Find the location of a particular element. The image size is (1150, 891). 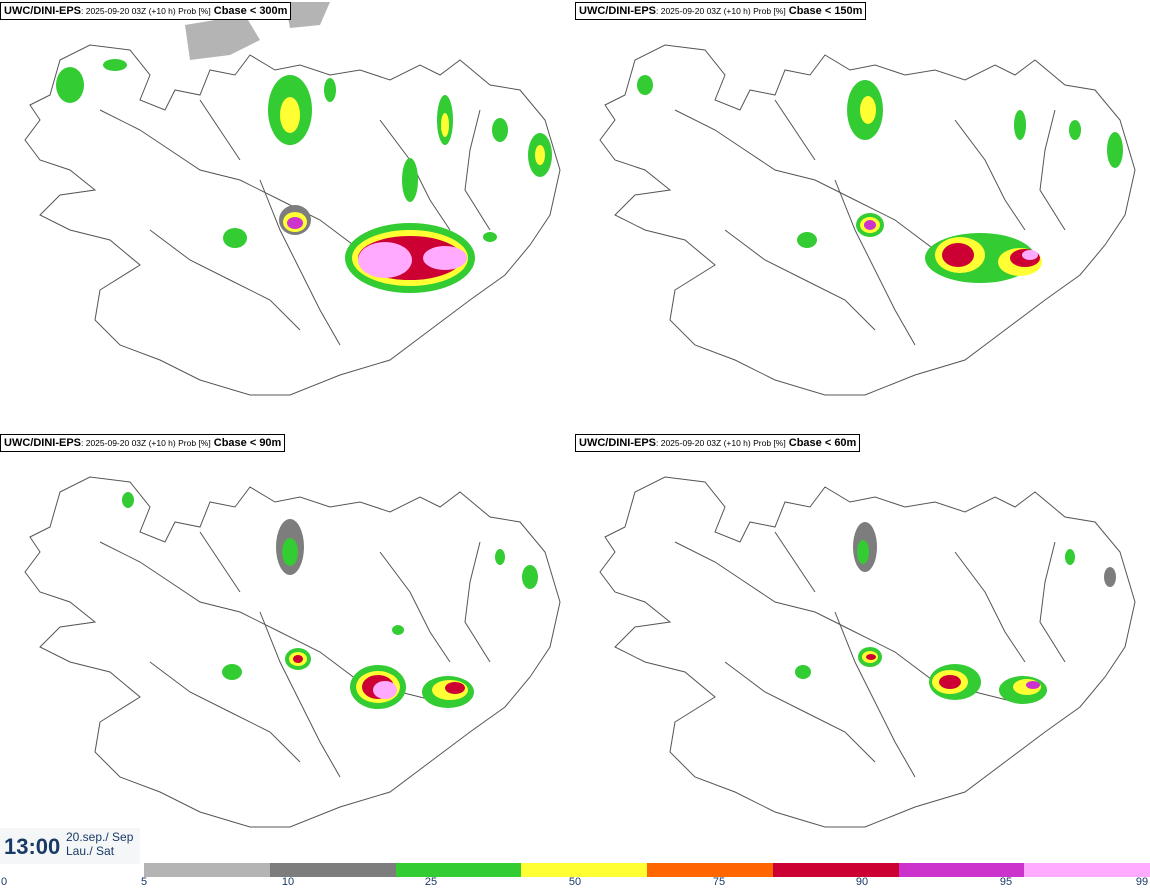

colorbar-tick: 0 is located at coordinates (4, 882).